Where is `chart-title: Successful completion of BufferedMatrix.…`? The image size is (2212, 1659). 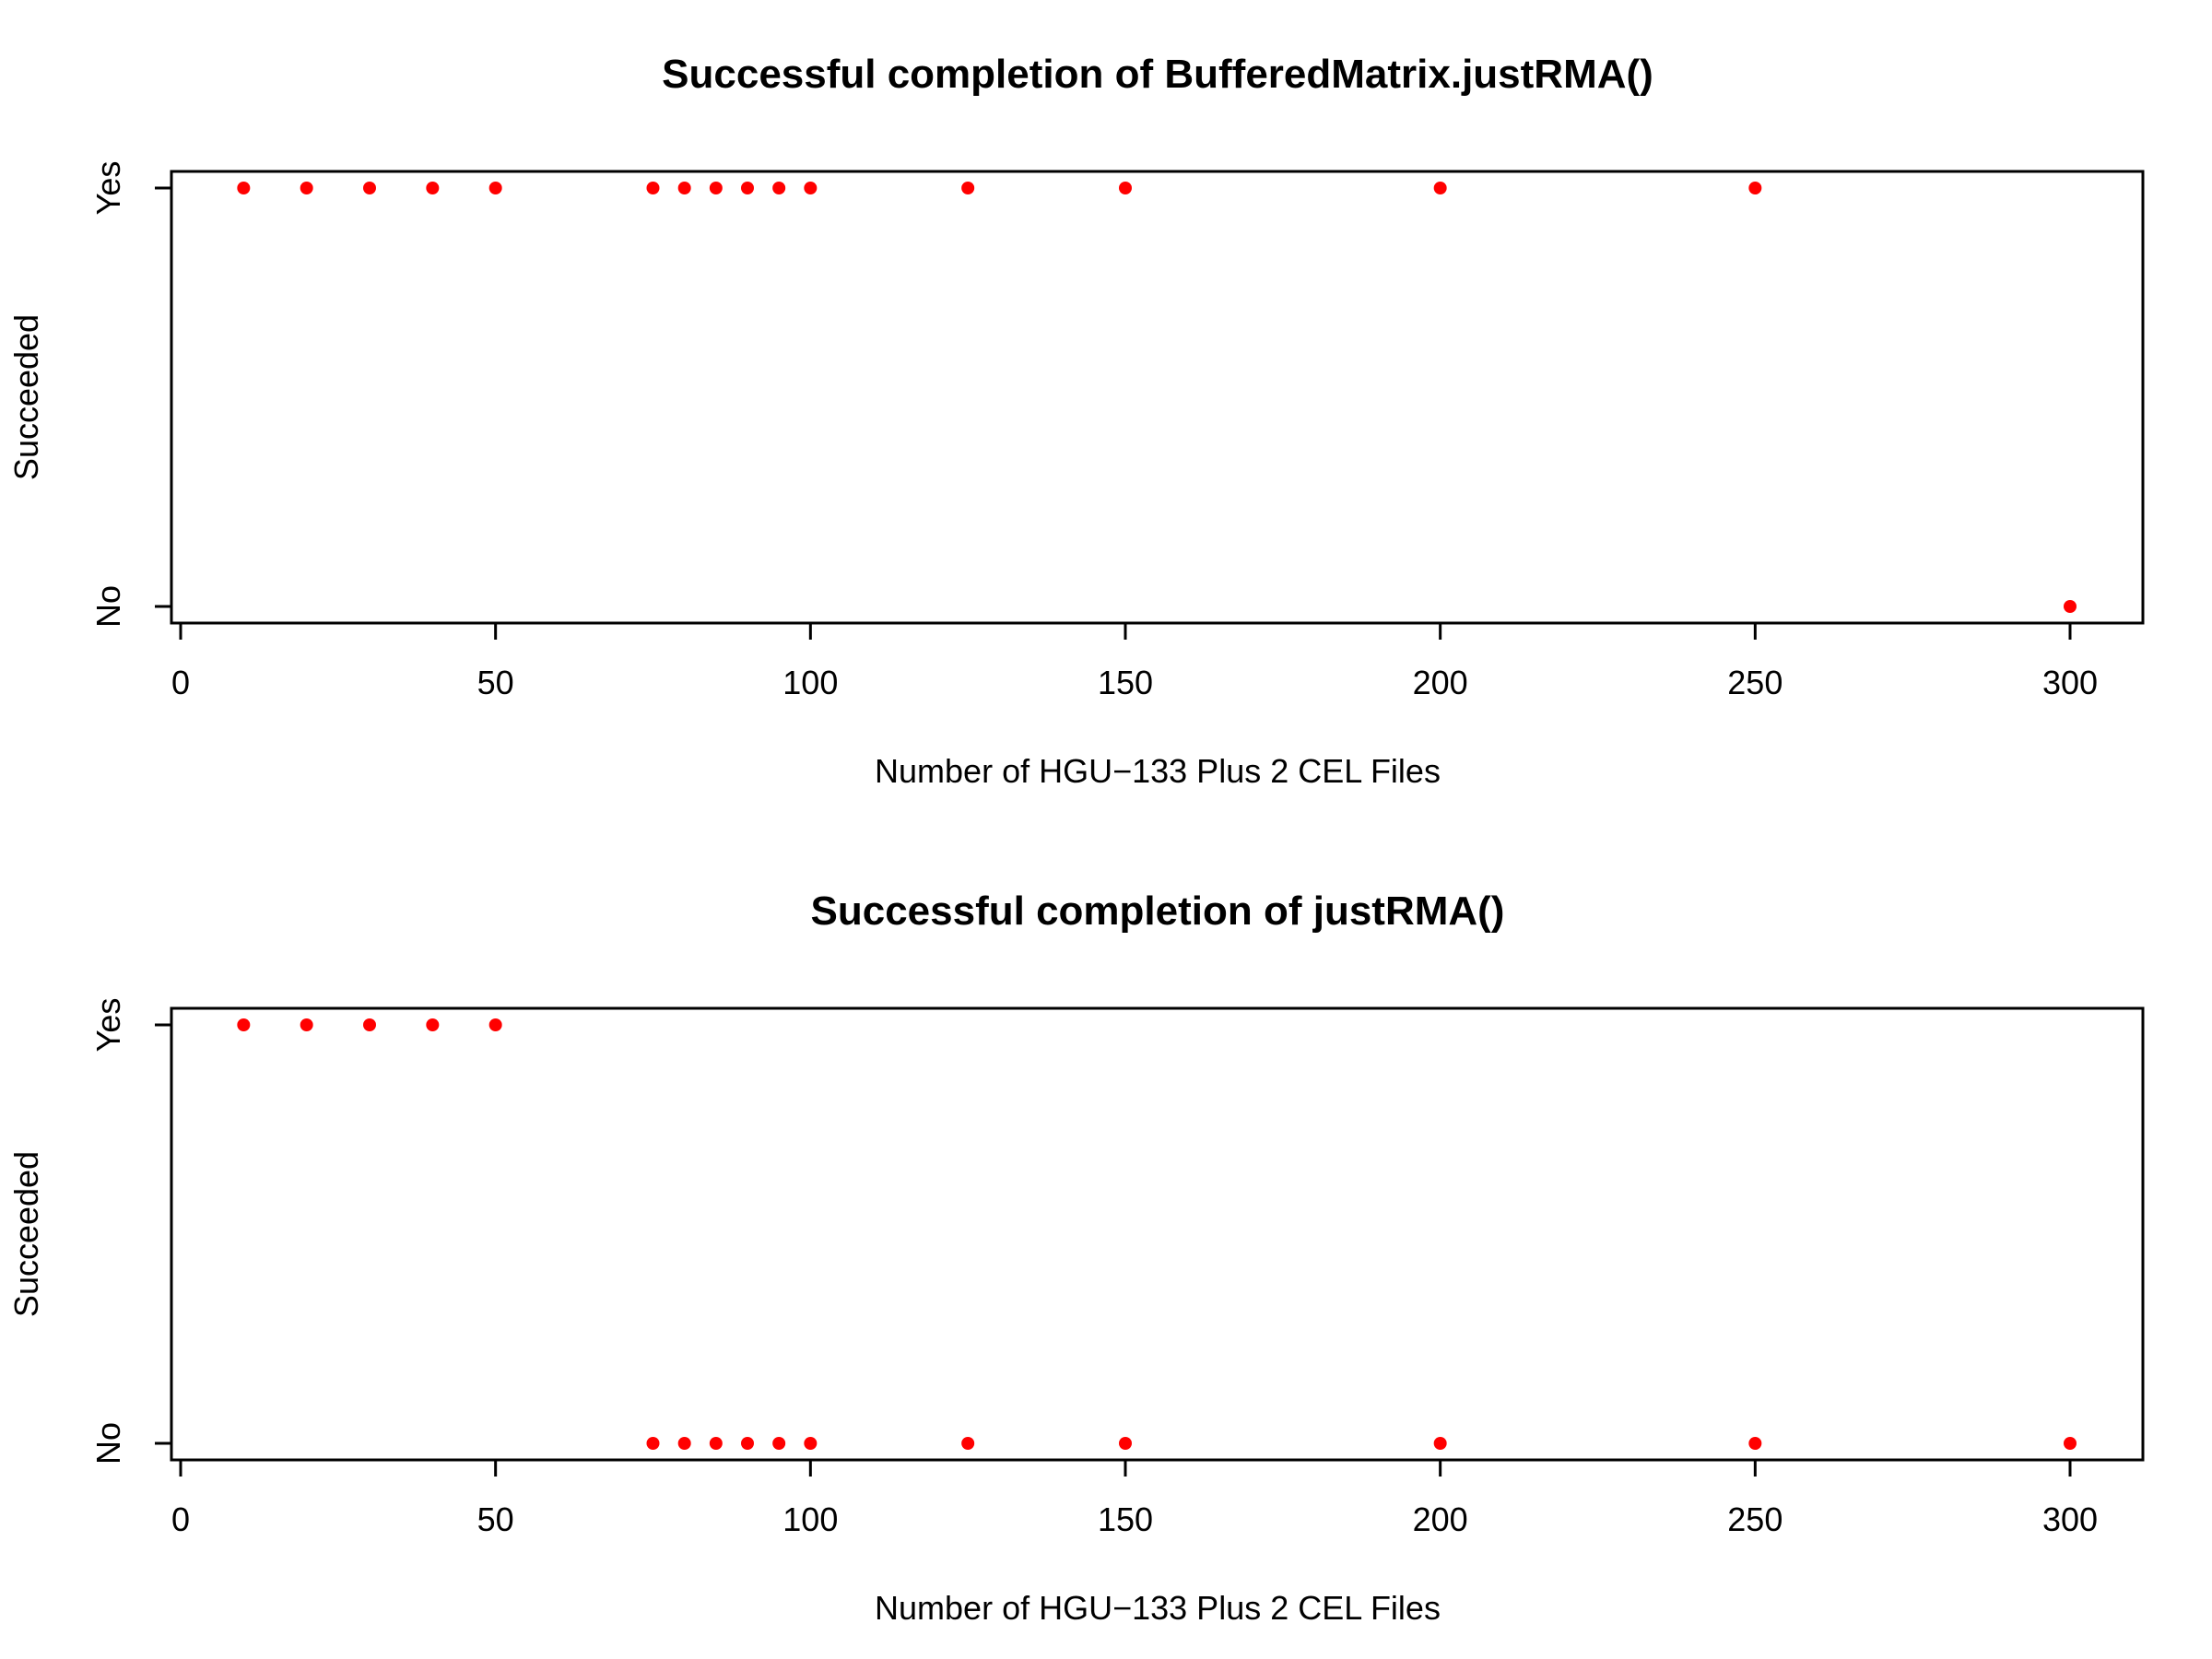 chart-title: Successful completion of BufferedMatrix.… is located at coordinates (1157, 74).